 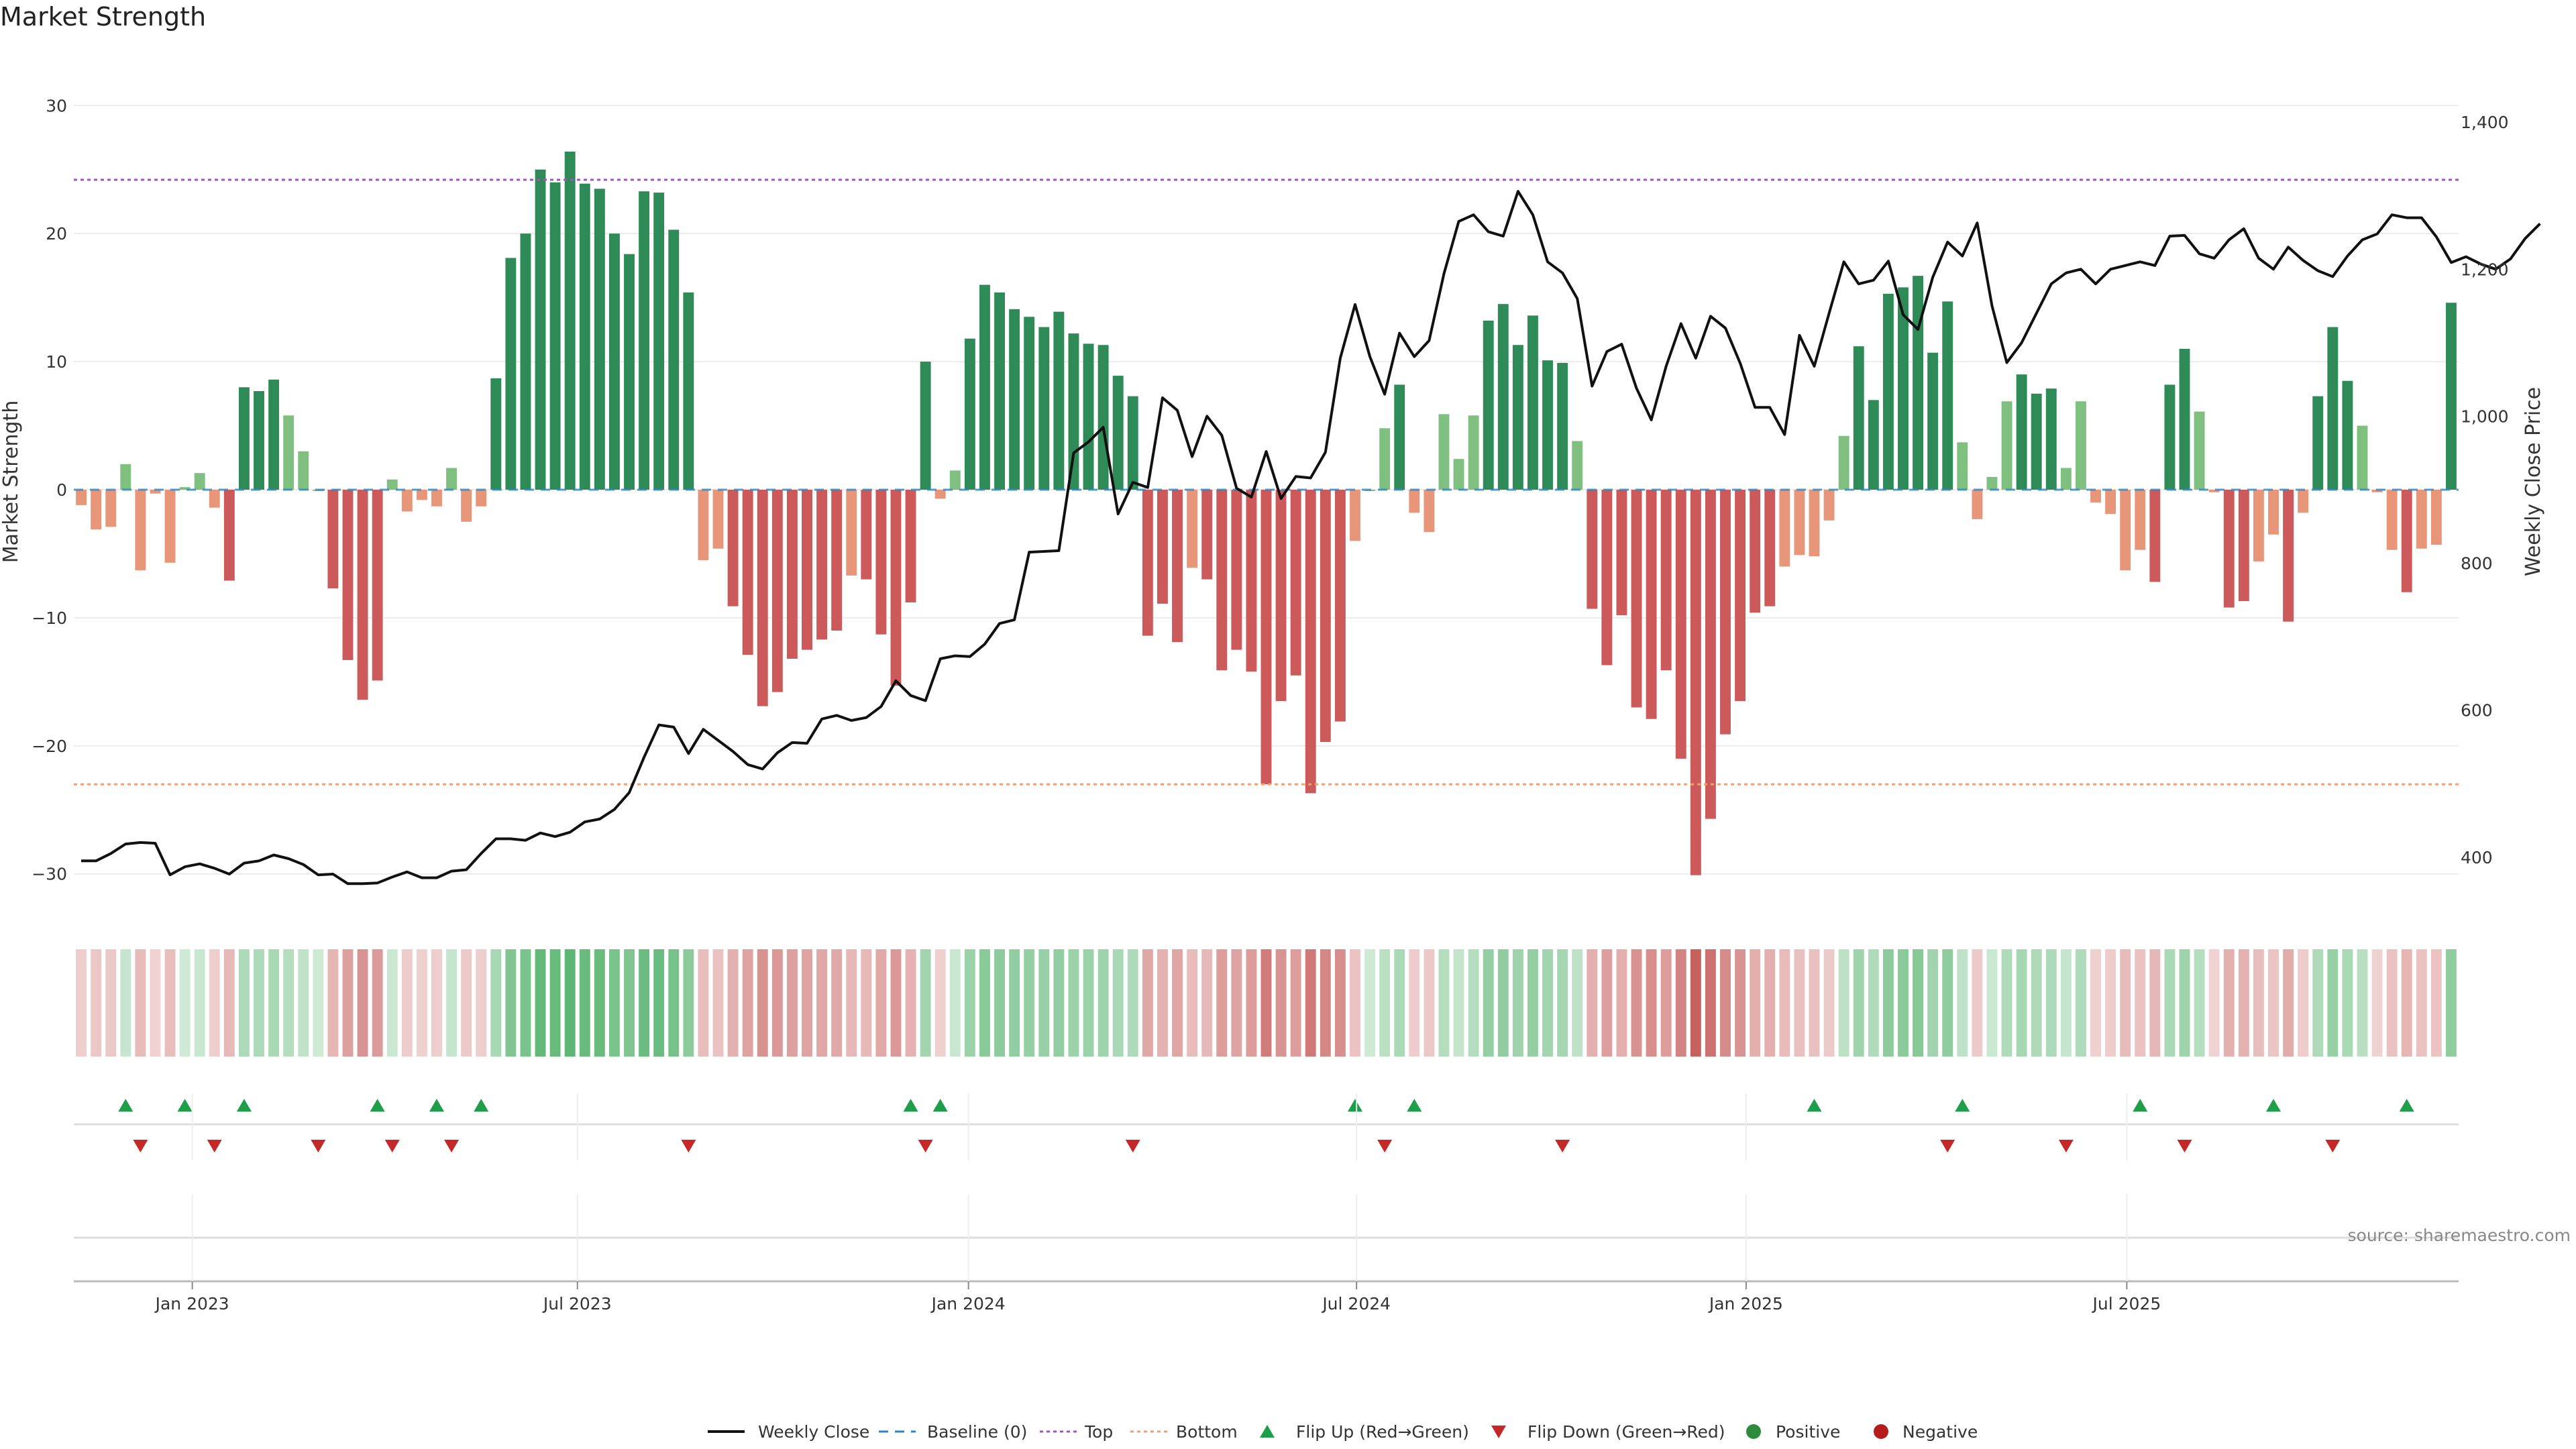 I want to click on legend-label: Flip Up (Red→Green), so click(x=1382, y=1432).